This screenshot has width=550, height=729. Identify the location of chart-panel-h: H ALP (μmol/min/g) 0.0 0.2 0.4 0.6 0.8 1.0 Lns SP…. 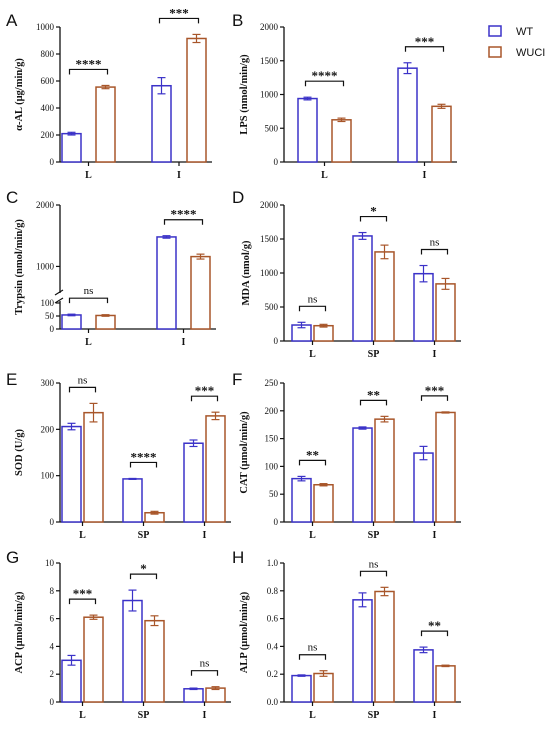
(346, 634).